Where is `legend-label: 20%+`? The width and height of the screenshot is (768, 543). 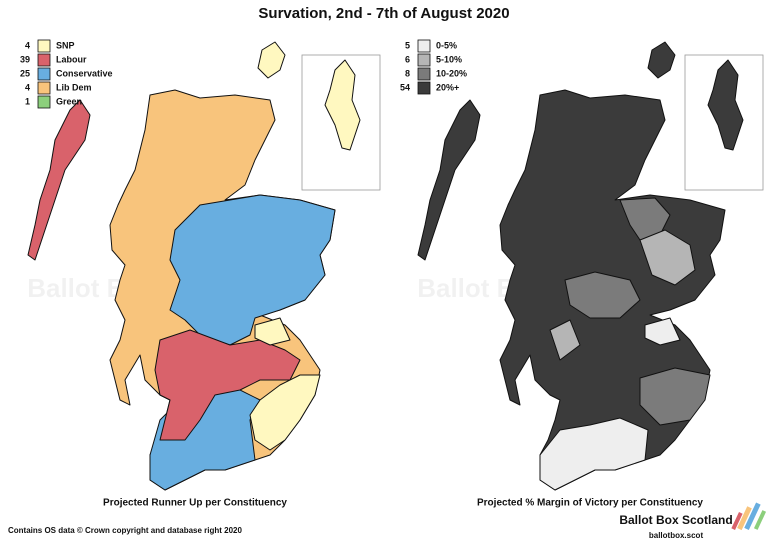 legend-label: 20%+ is located at coordinates (447, 87).